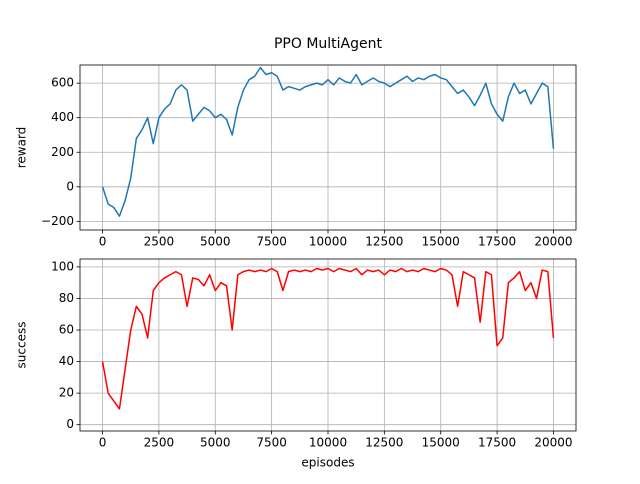  What do you see at coordinates (57, 221) in the screenshot?
I see `y-tick-label: −200` at bounding box center [57, 221].